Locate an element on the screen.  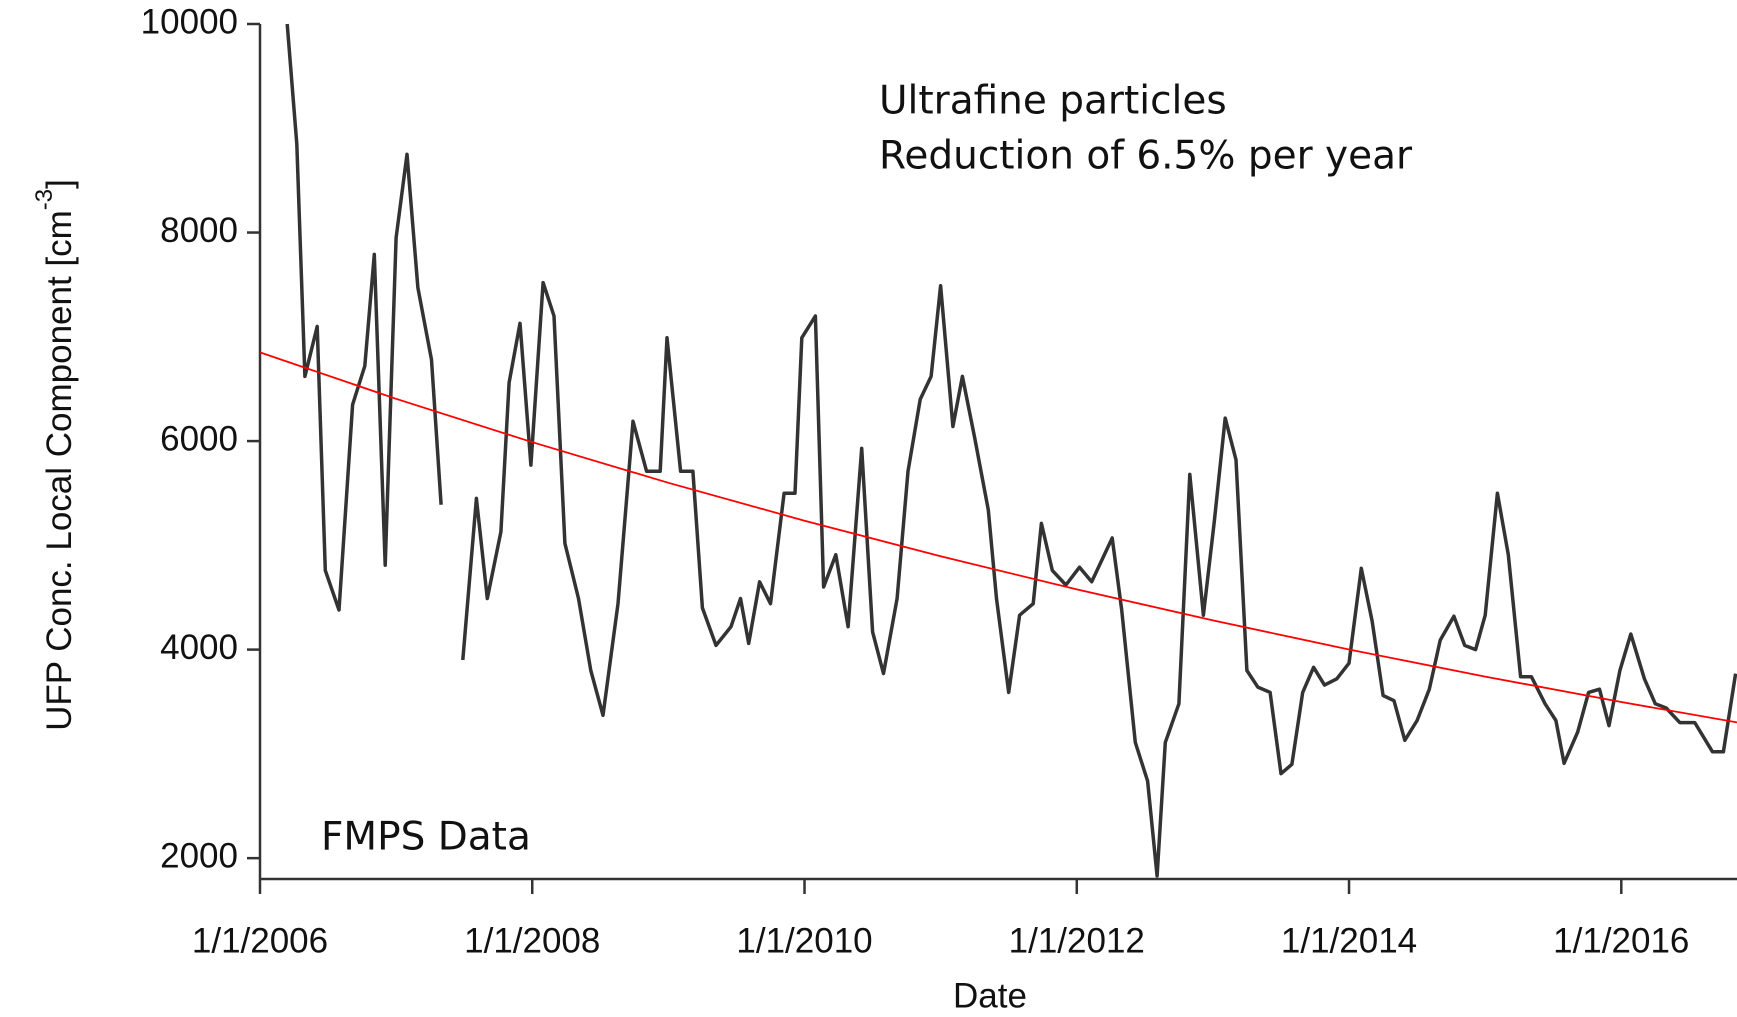
x-tick-label: 1/1/2016 is located at coordinates (1621, 940).